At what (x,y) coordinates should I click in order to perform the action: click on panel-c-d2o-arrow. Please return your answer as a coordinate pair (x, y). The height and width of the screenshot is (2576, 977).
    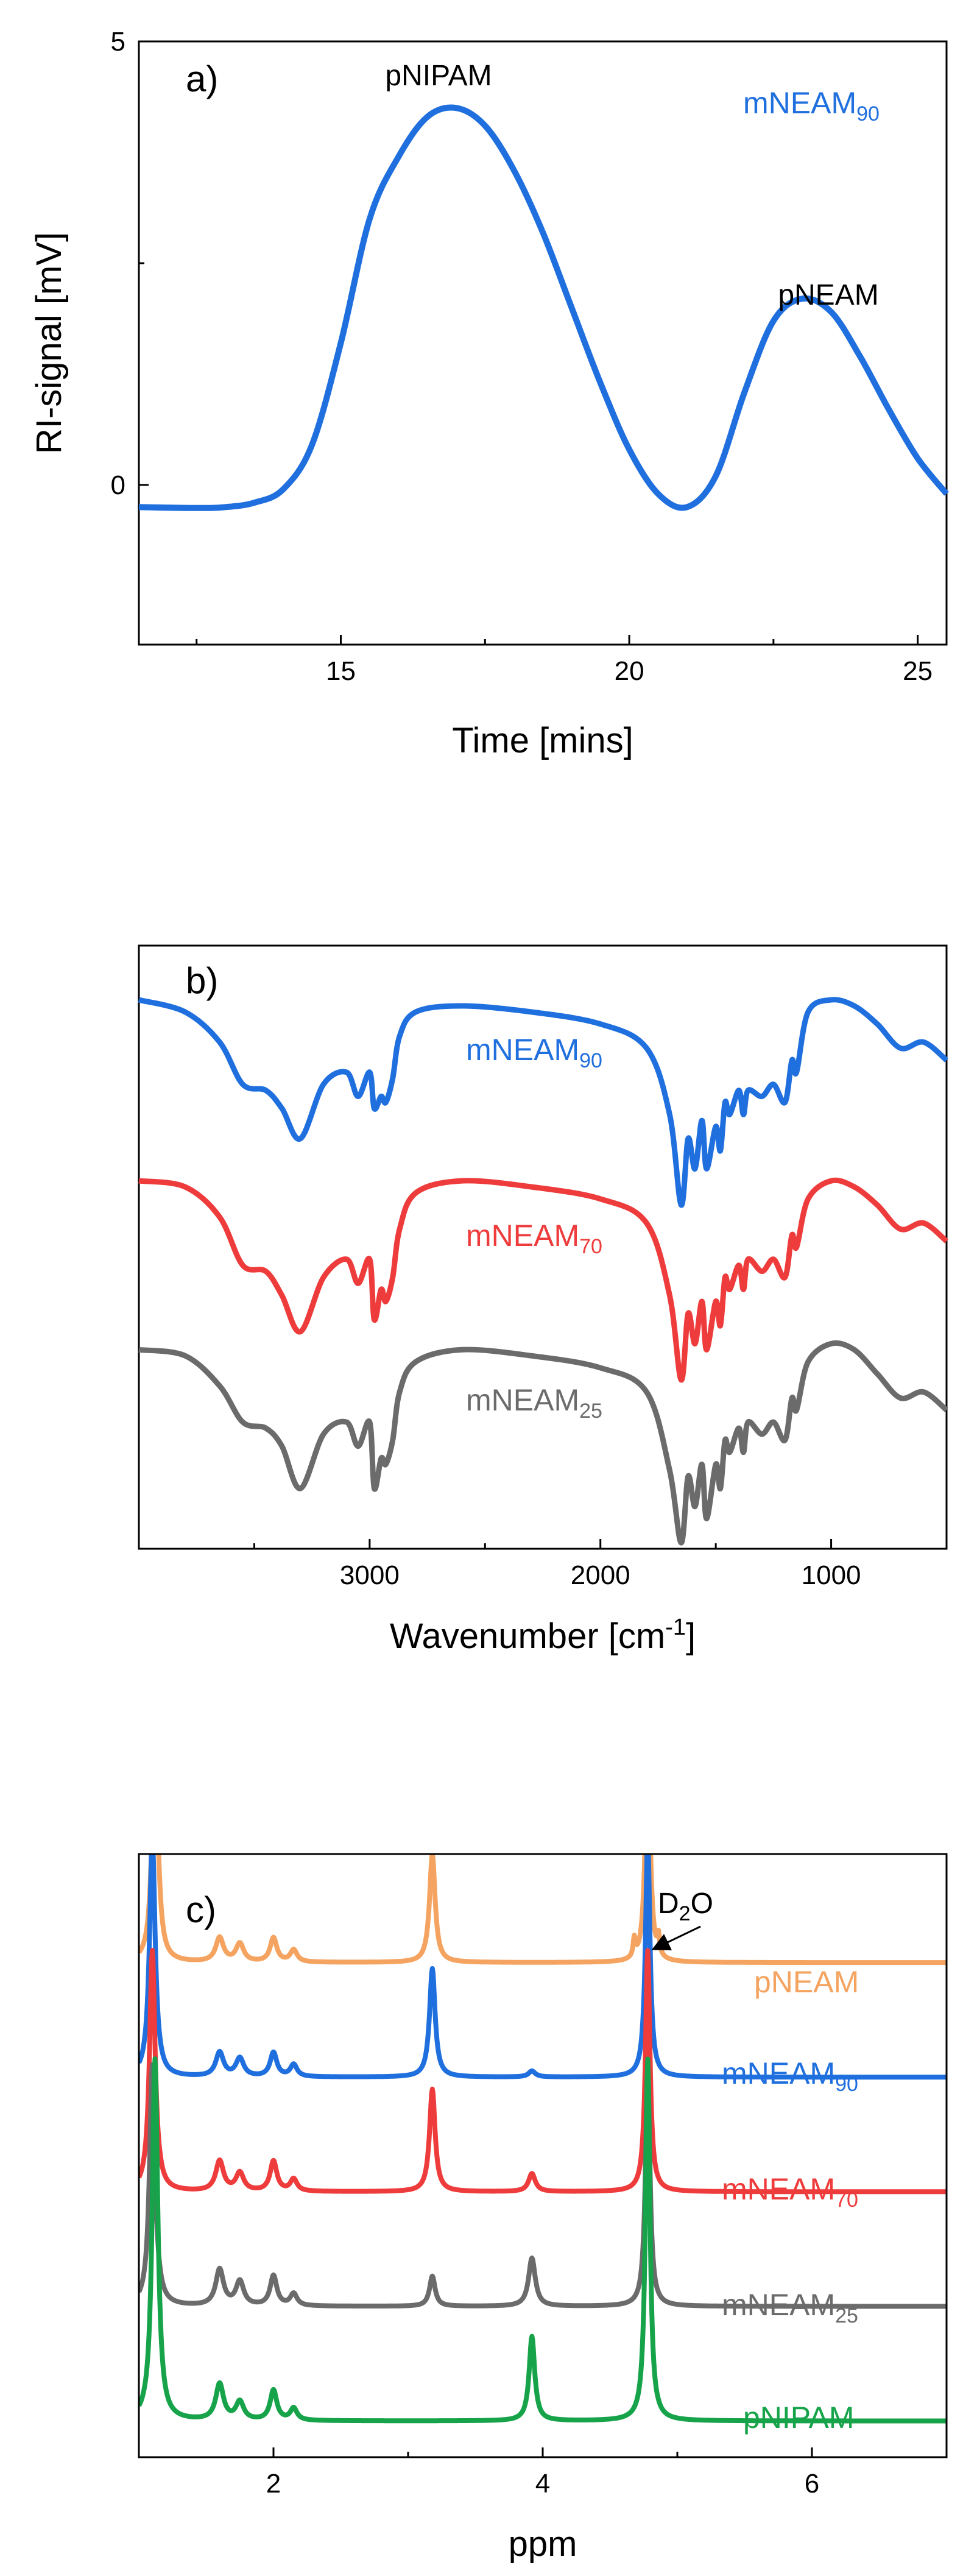
    Looking at the image, I should click on (676, 1938).